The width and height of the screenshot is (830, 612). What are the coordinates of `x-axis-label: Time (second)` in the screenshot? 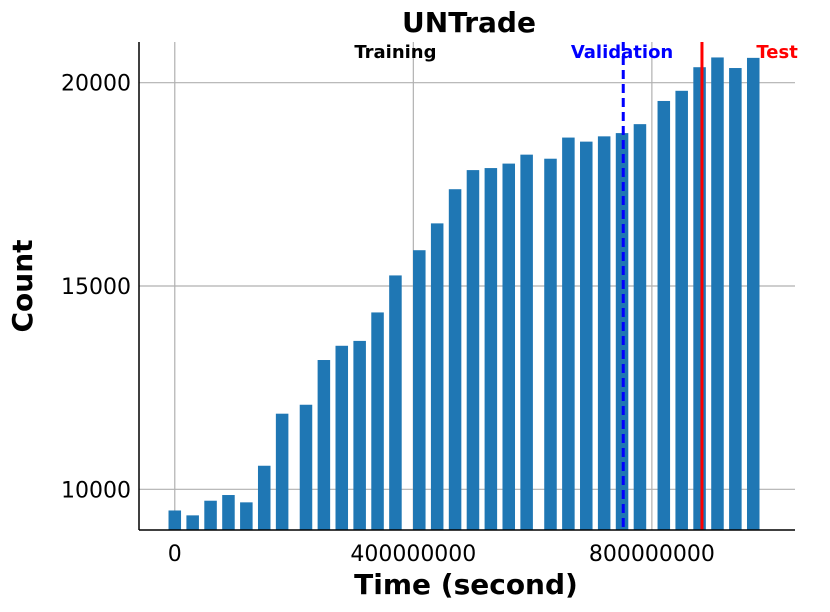 It's located at (466, 584).